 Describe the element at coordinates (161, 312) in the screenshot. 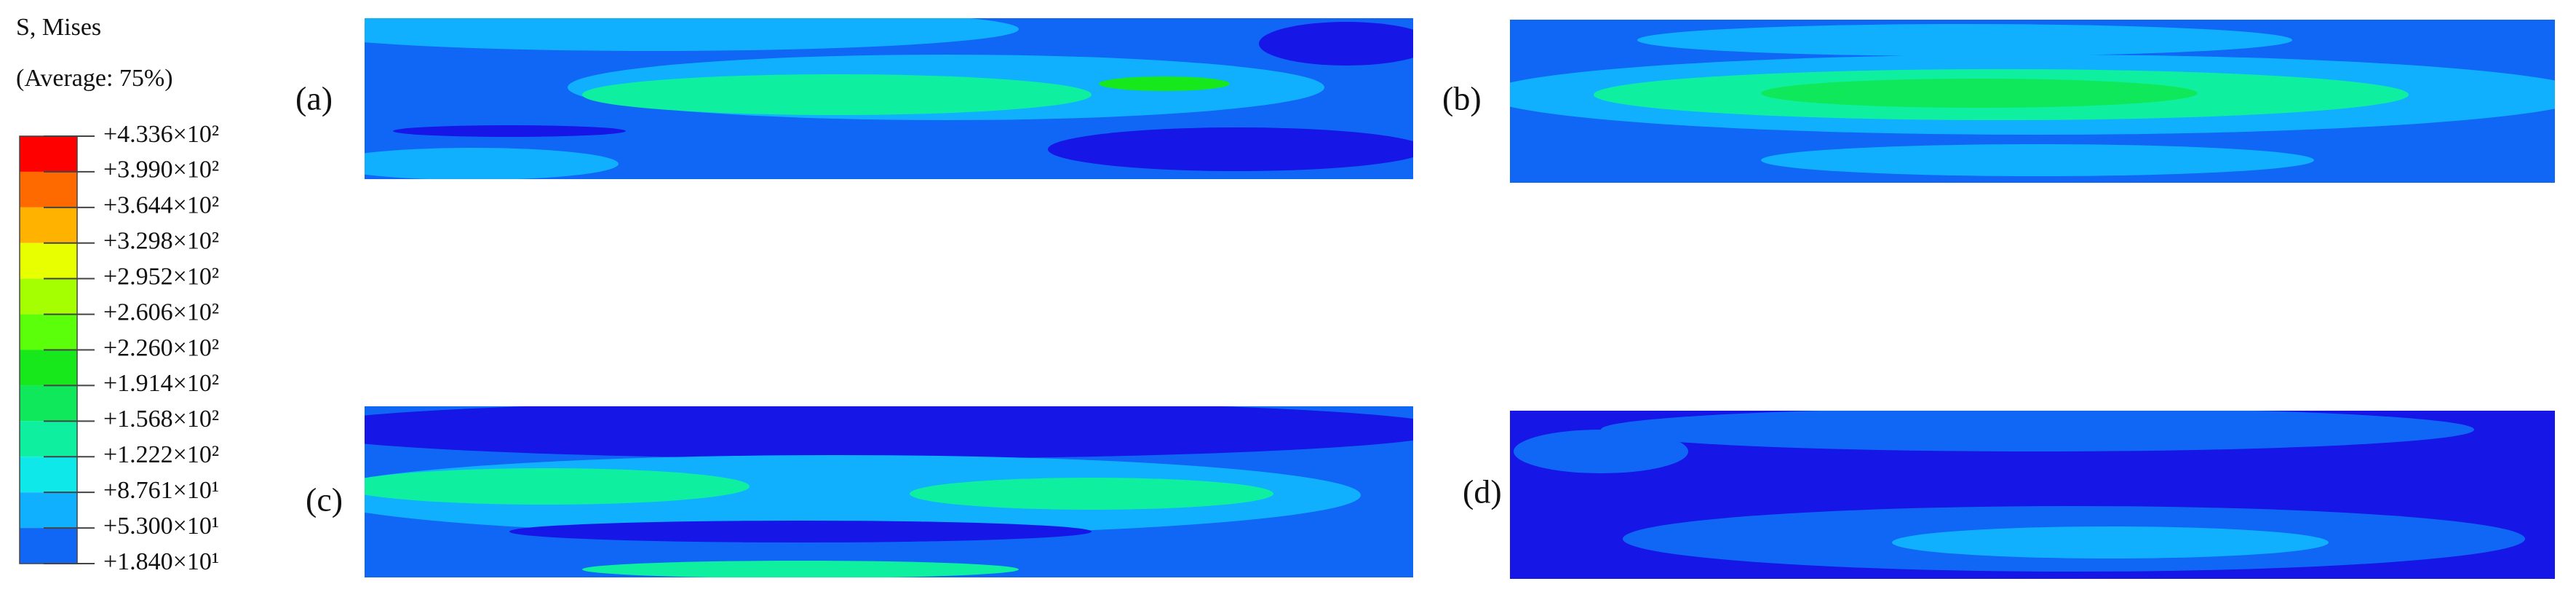

I see `legend-label: +2.606×10²` at that location.